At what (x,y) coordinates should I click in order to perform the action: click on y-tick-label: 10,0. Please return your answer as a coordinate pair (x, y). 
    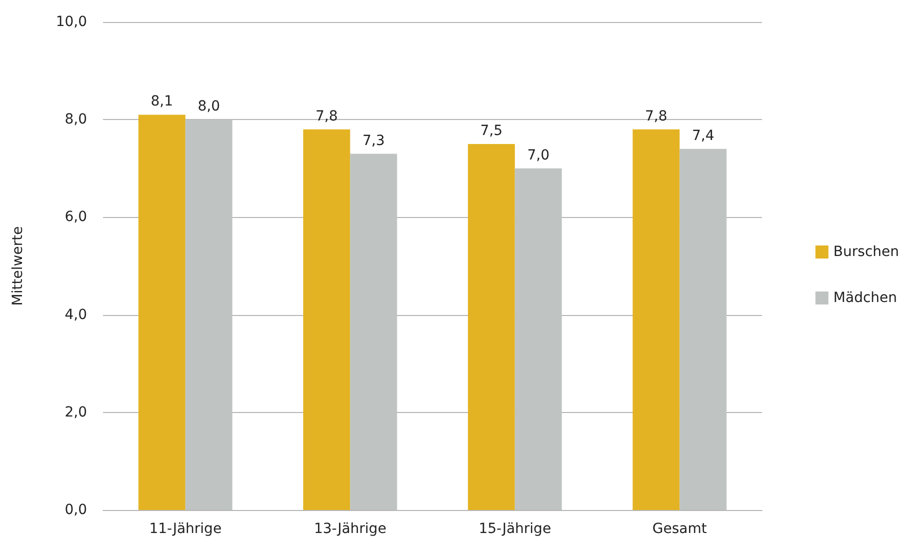
    Looking at the image, I should click on (71, 22).